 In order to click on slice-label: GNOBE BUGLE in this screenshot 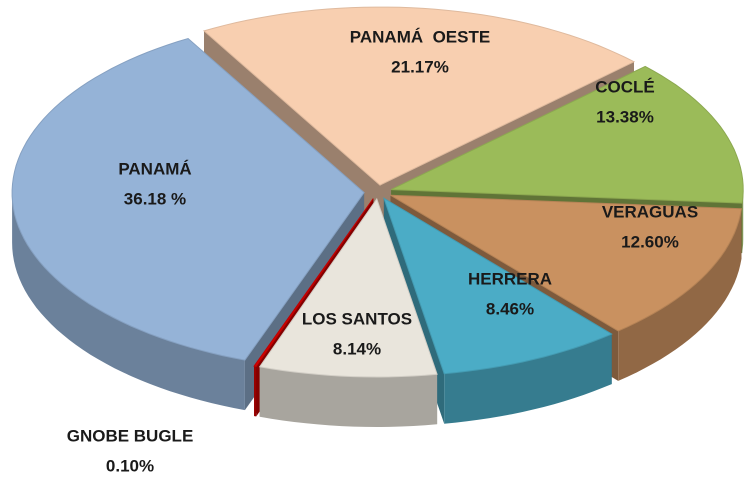, I will do `click(130, 435)`.